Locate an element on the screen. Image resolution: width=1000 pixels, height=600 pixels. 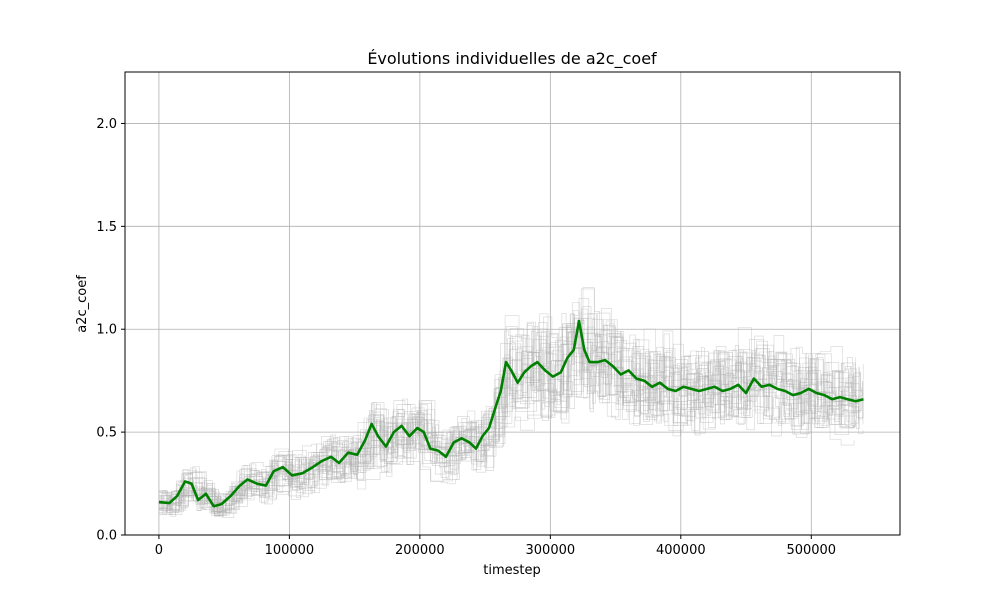
x-tick-label: 500000 is located at coordinates (811, 550).